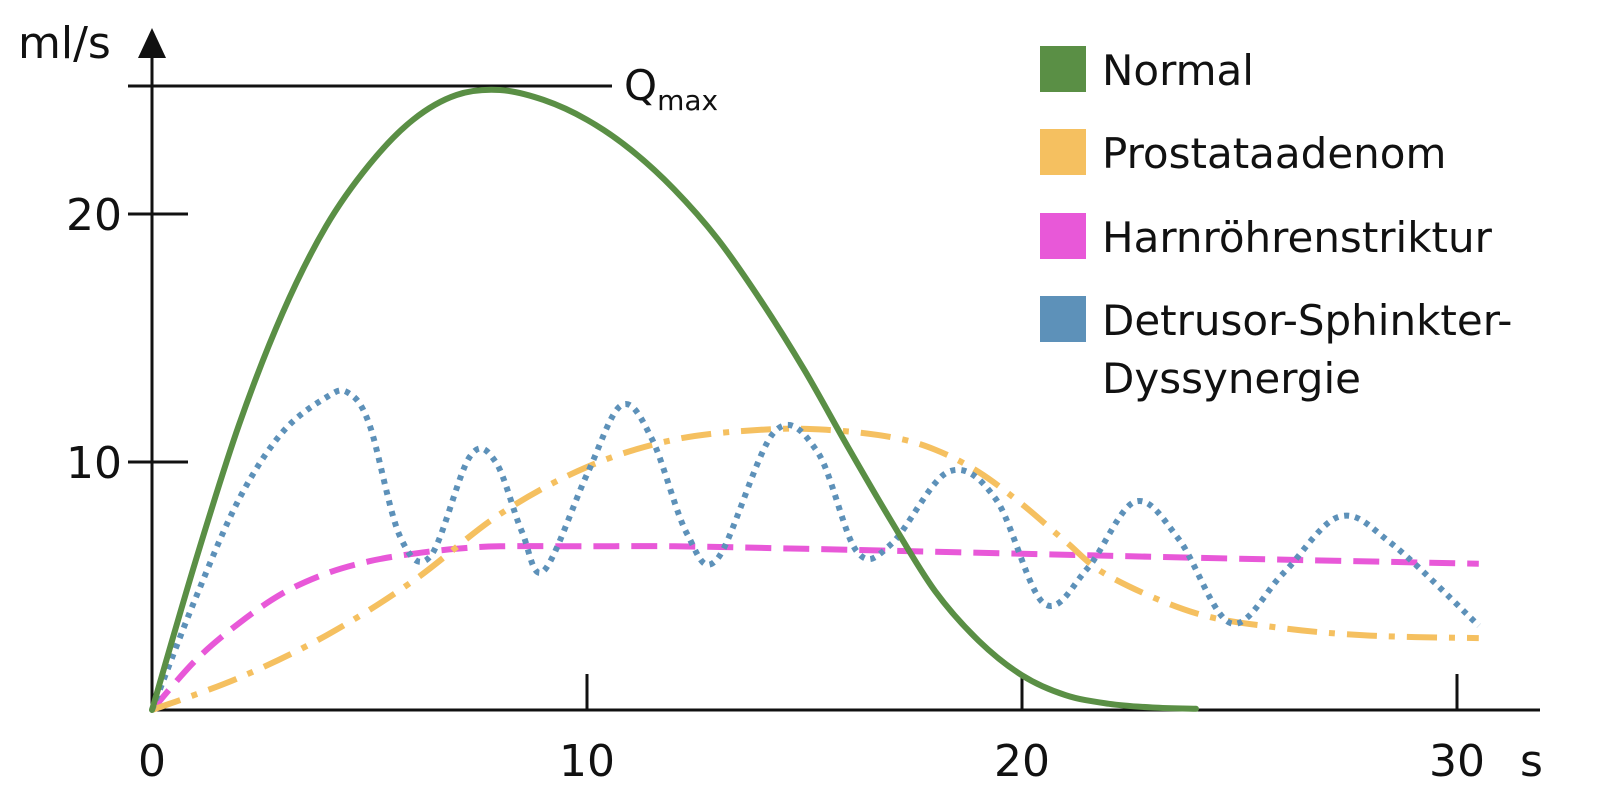 This screenshot has height=812, width=1600. I want to click on legend-label: Detrusor-Sphinkter-Dyssynergie, so click(1307, 349).